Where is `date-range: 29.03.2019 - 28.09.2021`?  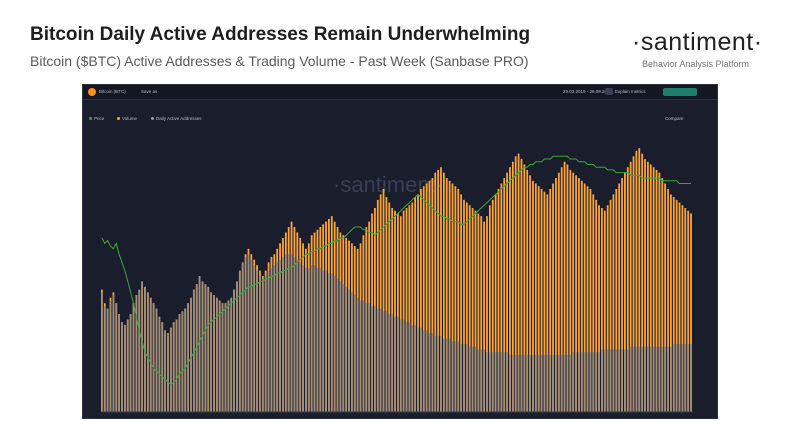
date-range: 29.03.2019 - 28.09.2021 is located at coordinates (588, 91).